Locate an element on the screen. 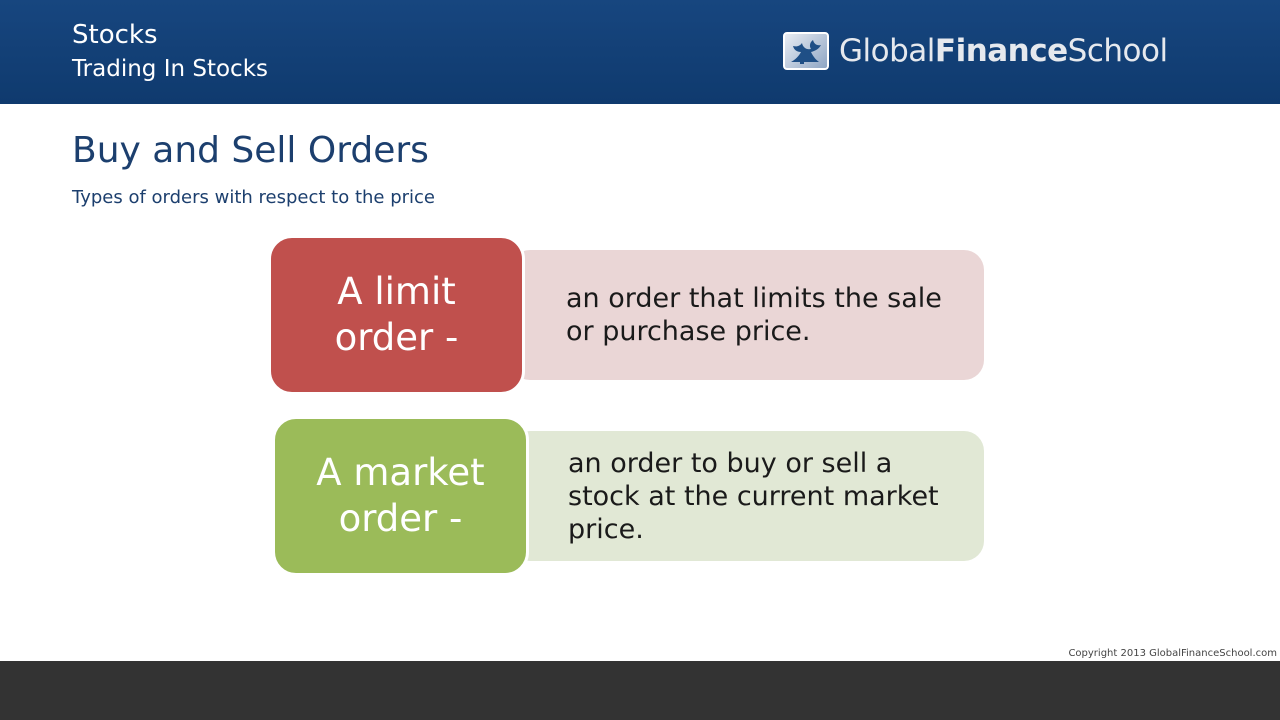  tree-icon is located at coordinates (806, 51).